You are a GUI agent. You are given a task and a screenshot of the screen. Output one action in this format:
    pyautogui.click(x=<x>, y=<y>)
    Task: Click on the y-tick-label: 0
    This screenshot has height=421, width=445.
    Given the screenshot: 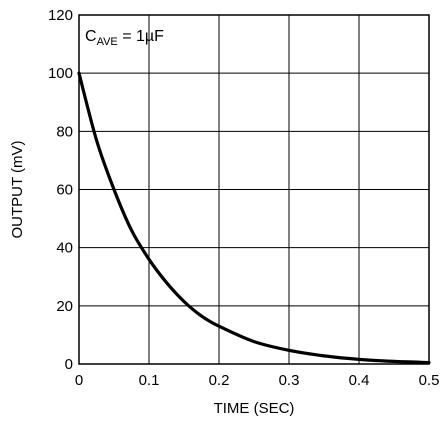 What is the action you would take?
    pyautogui.click(x=69, y=364)
    